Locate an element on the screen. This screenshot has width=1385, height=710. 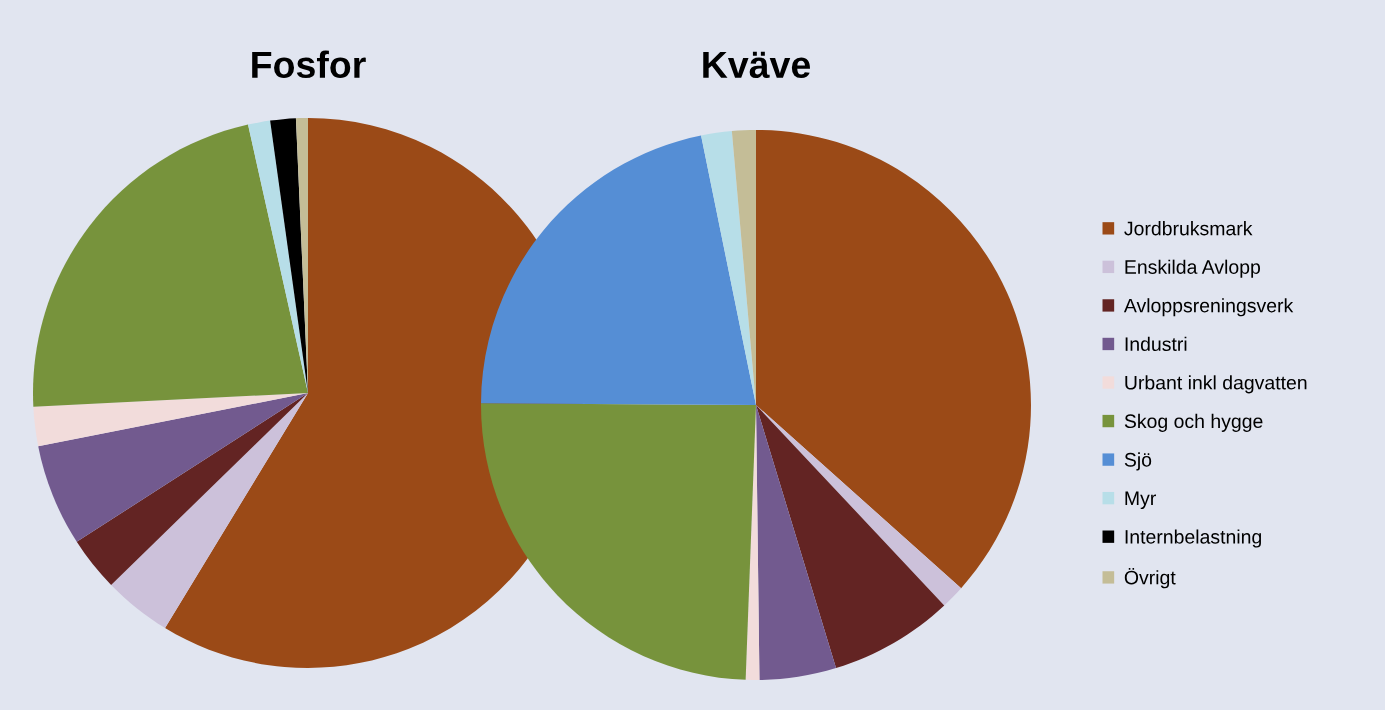
legend-label: Sjö is located at coordinates (1138, 461).